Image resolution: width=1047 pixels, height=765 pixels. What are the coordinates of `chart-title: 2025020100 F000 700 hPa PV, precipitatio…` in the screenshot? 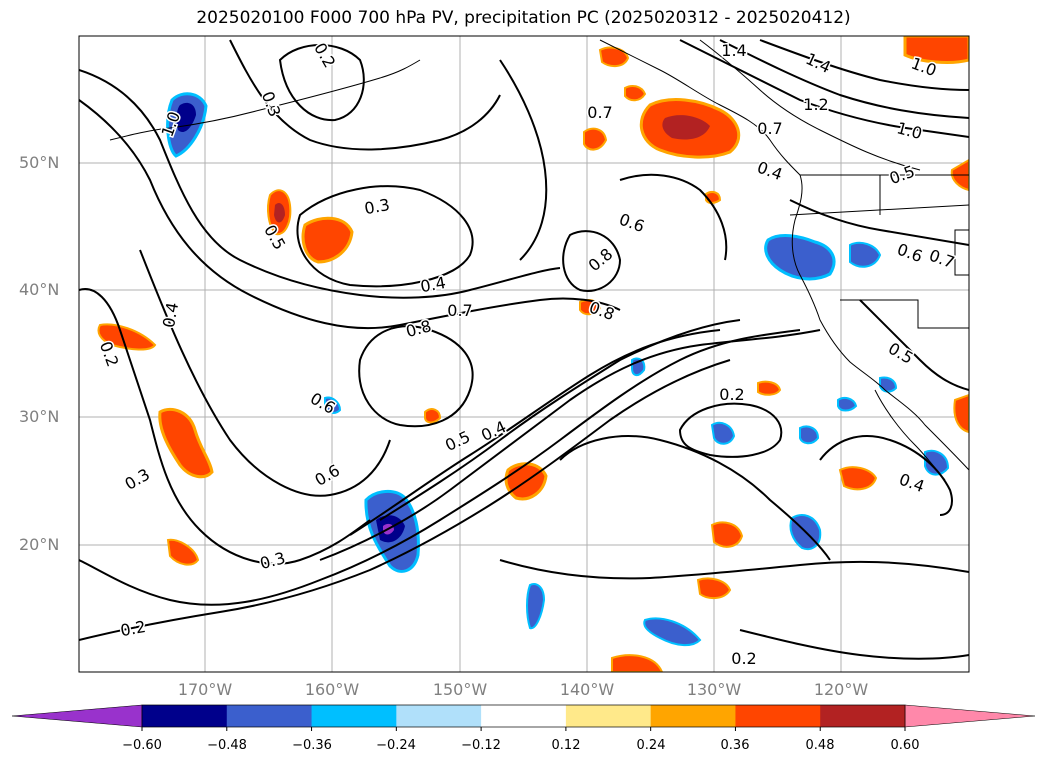 It's located at (523, 18).